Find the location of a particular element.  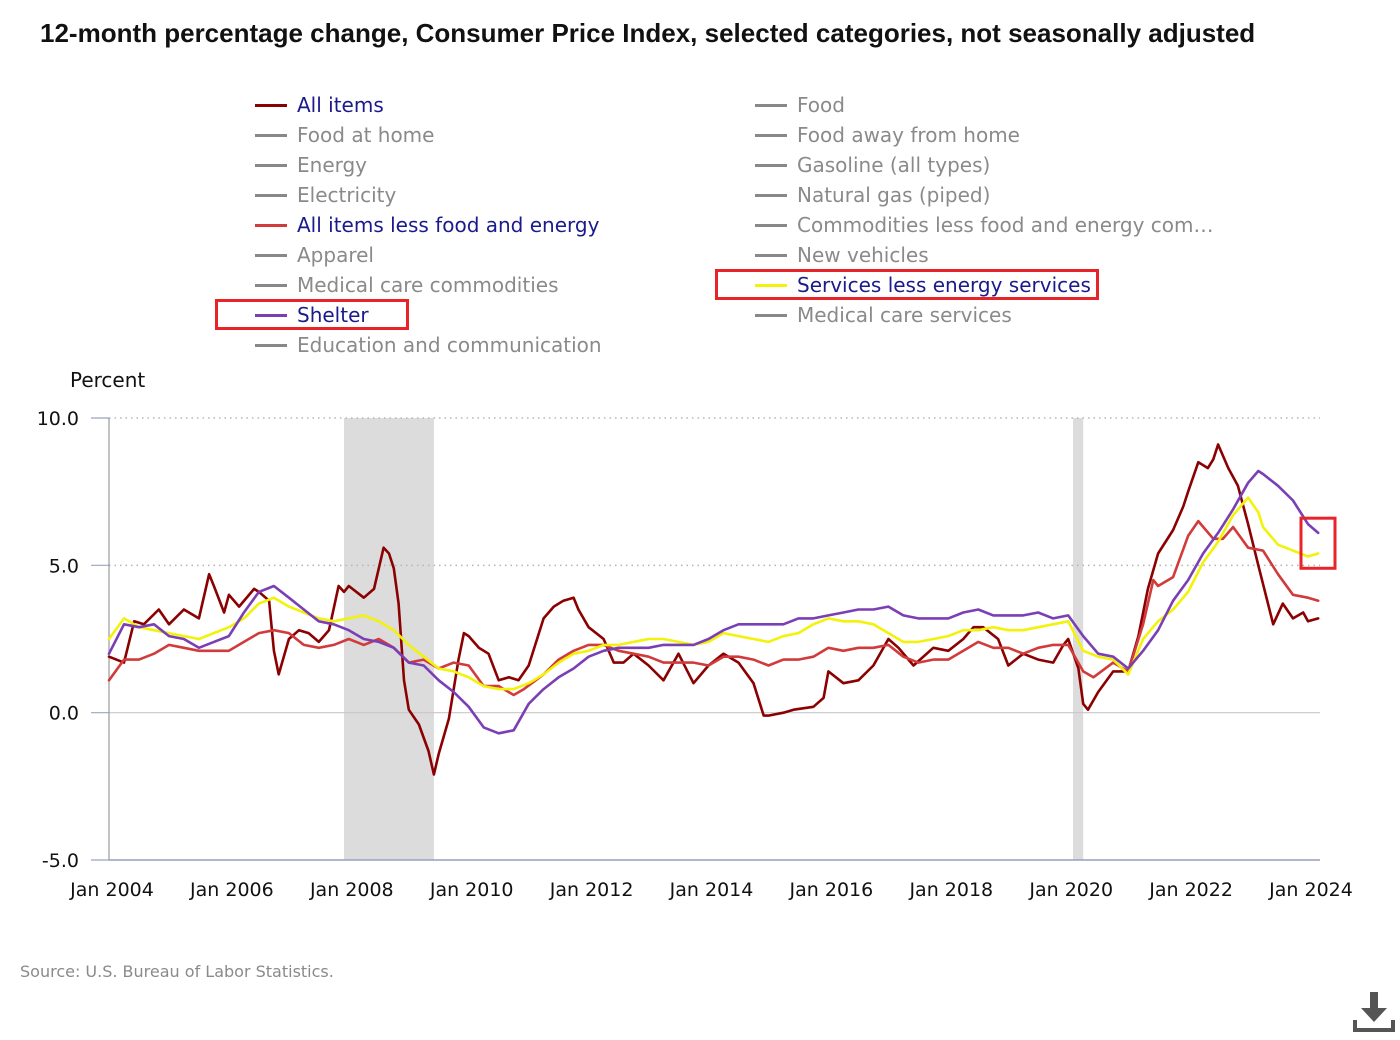

legend-item-food: Food is located at coordinates (800, 105).